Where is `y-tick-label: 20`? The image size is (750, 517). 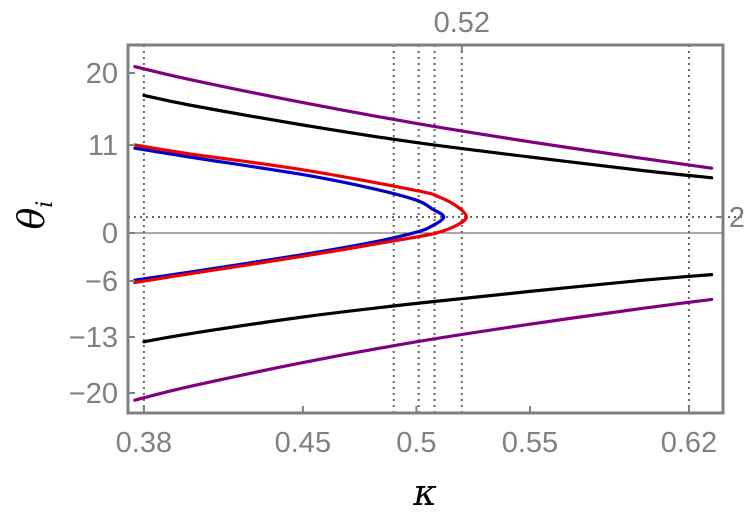
y-tick-label: 20 is located at coordinates (102, 74).